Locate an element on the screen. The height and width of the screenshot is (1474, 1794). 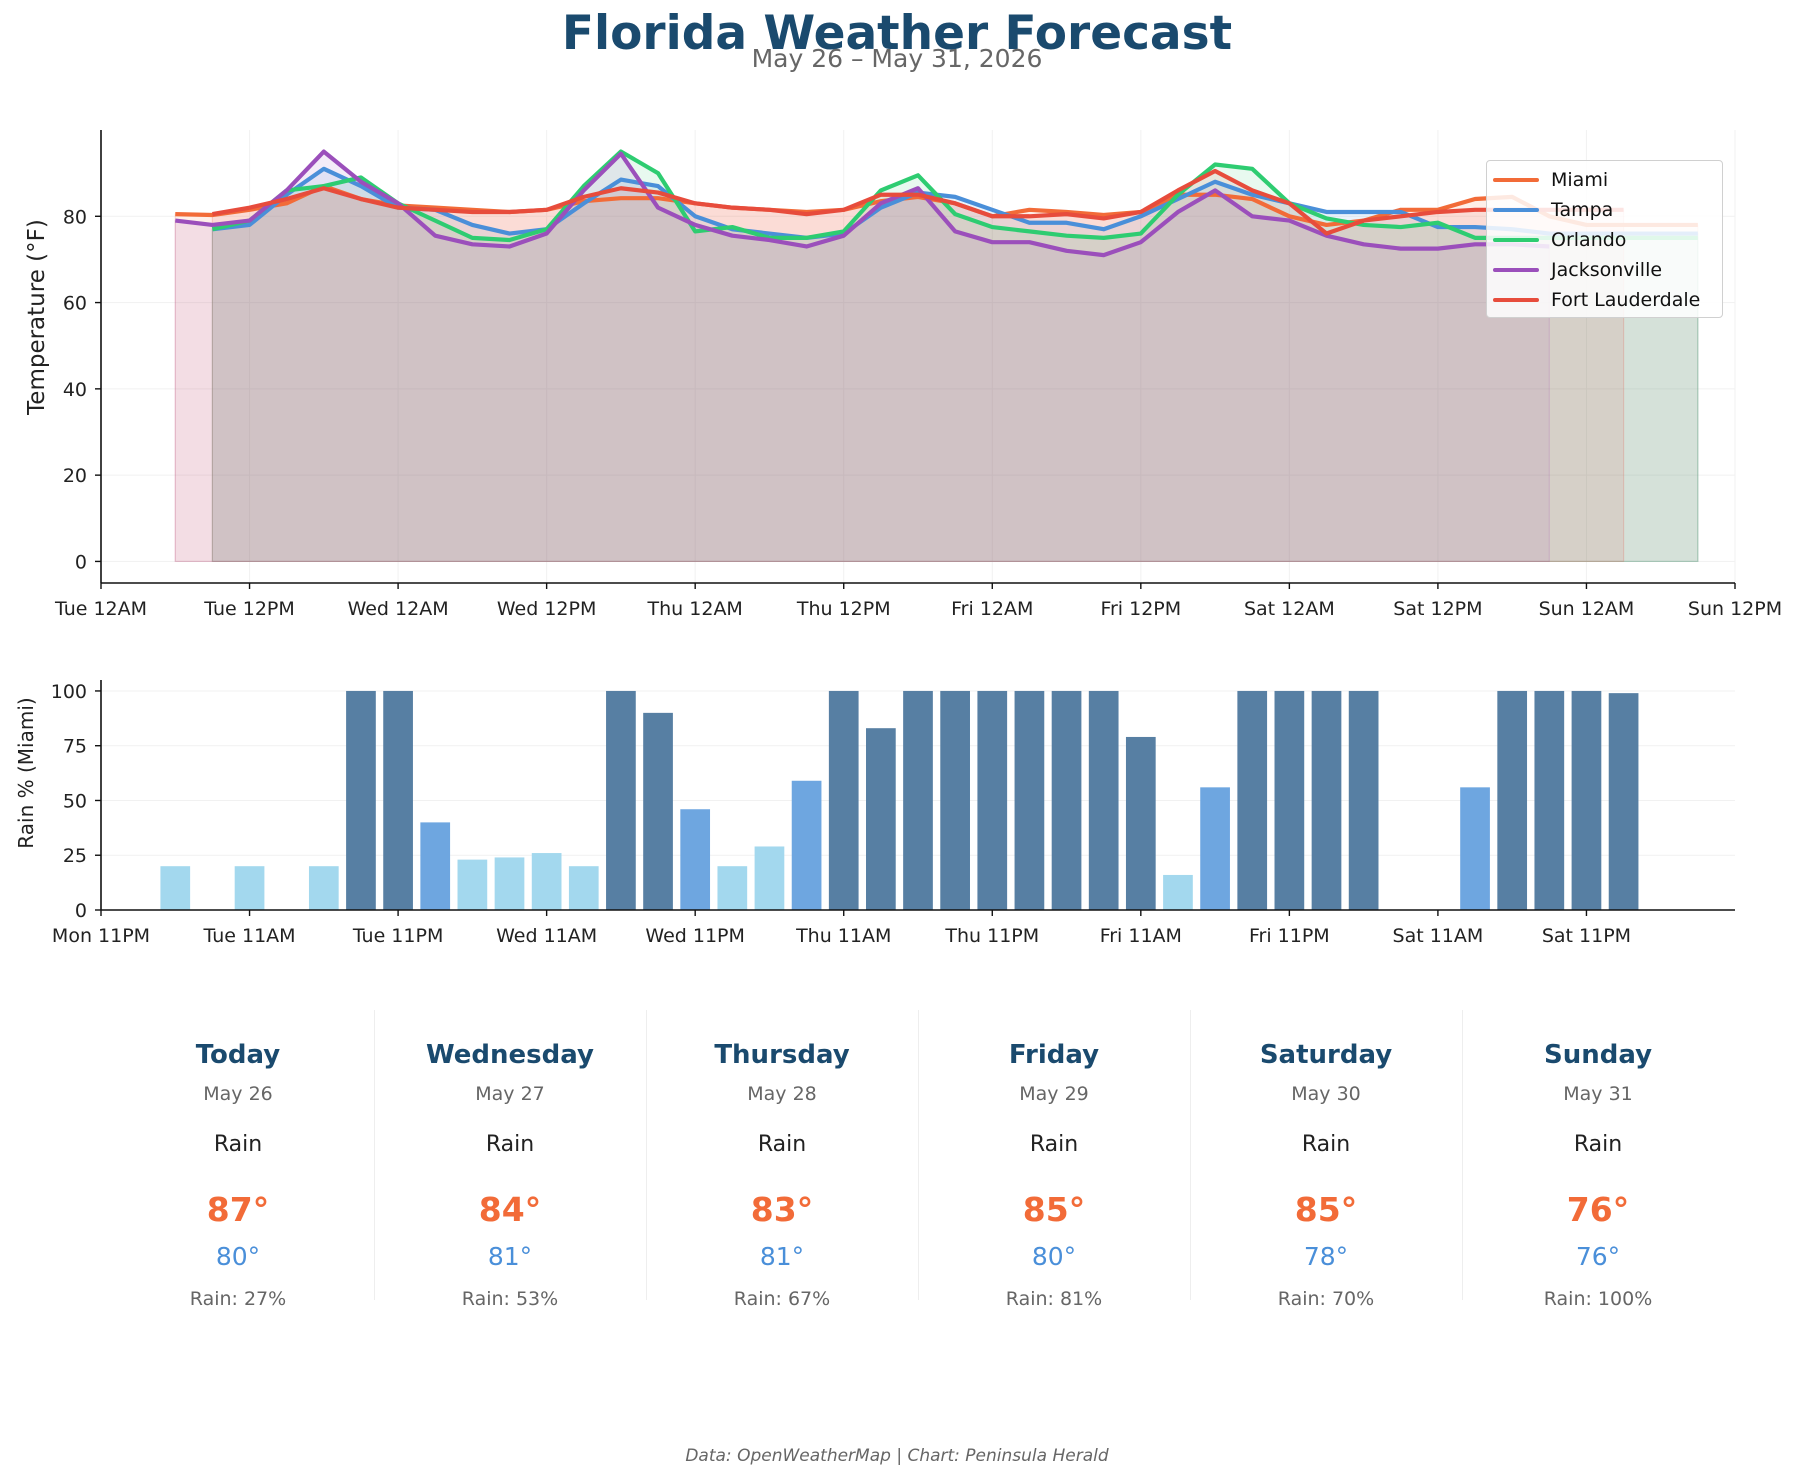
temperature-x-tick-label: Sun 12PM is located at coordinates (1735, 609).